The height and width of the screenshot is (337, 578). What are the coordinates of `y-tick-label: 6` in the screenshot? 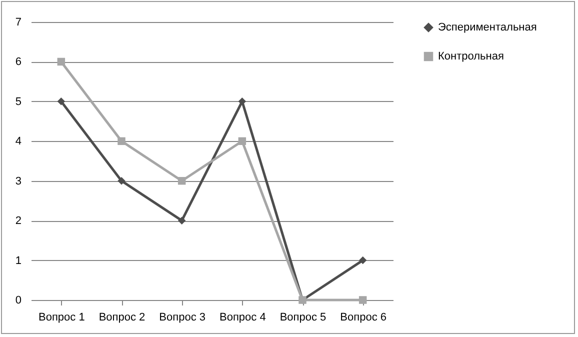 It's located at (18, 62).